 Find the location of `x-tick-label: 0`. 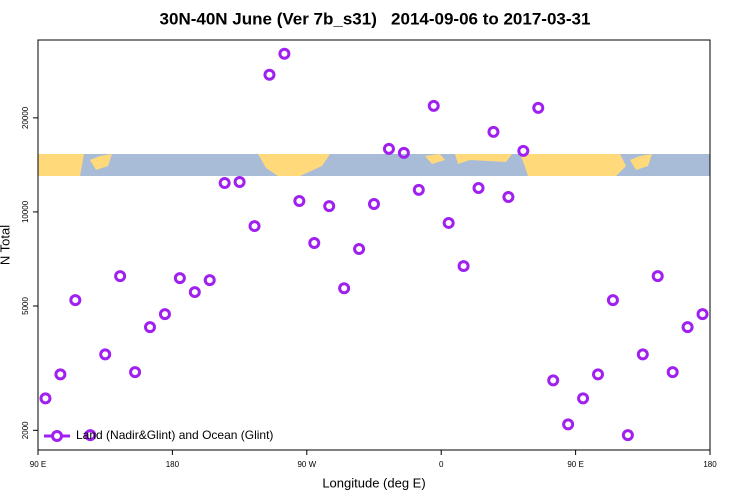

x-tick-label: 0 is located at coordinates (441, 464).